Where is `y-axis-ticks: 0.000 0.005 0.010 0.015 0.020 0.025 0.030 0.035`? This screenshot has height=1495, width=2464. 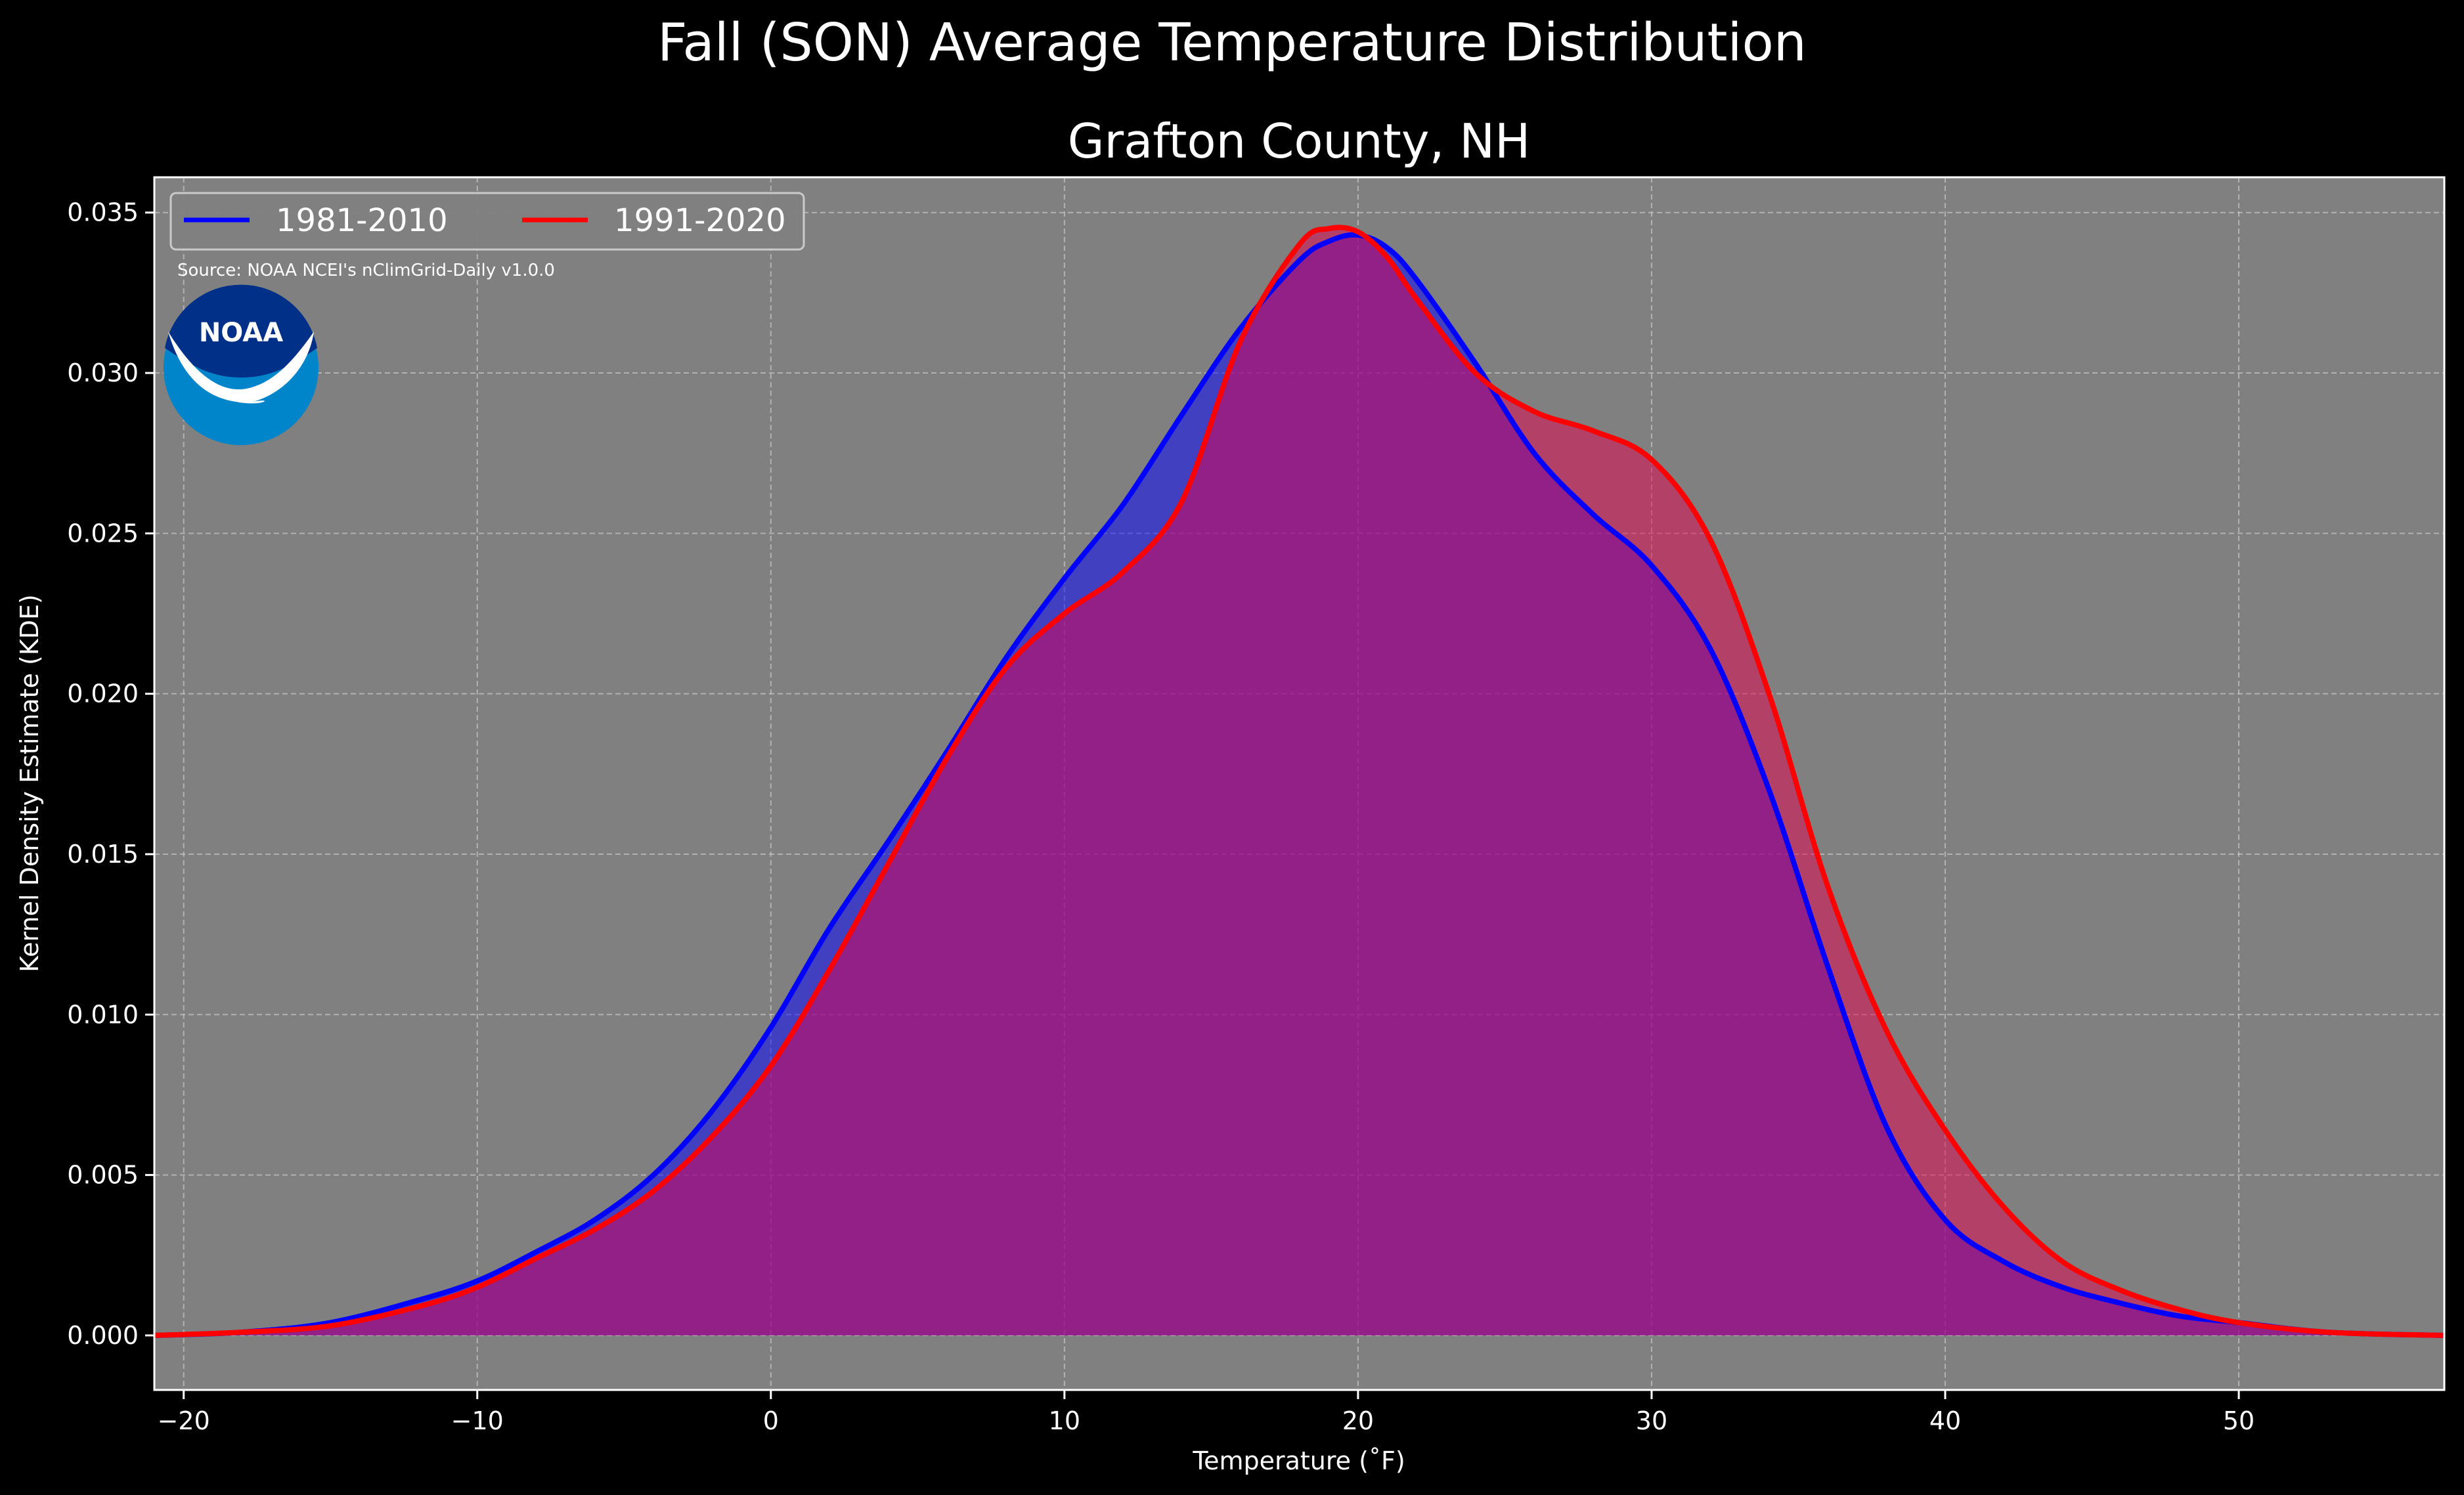 y-axis-ticks: 0.000 0.005 0.010 0.015 0.020 0.025 0.030 0.035 is located at coordinates (110, 774).